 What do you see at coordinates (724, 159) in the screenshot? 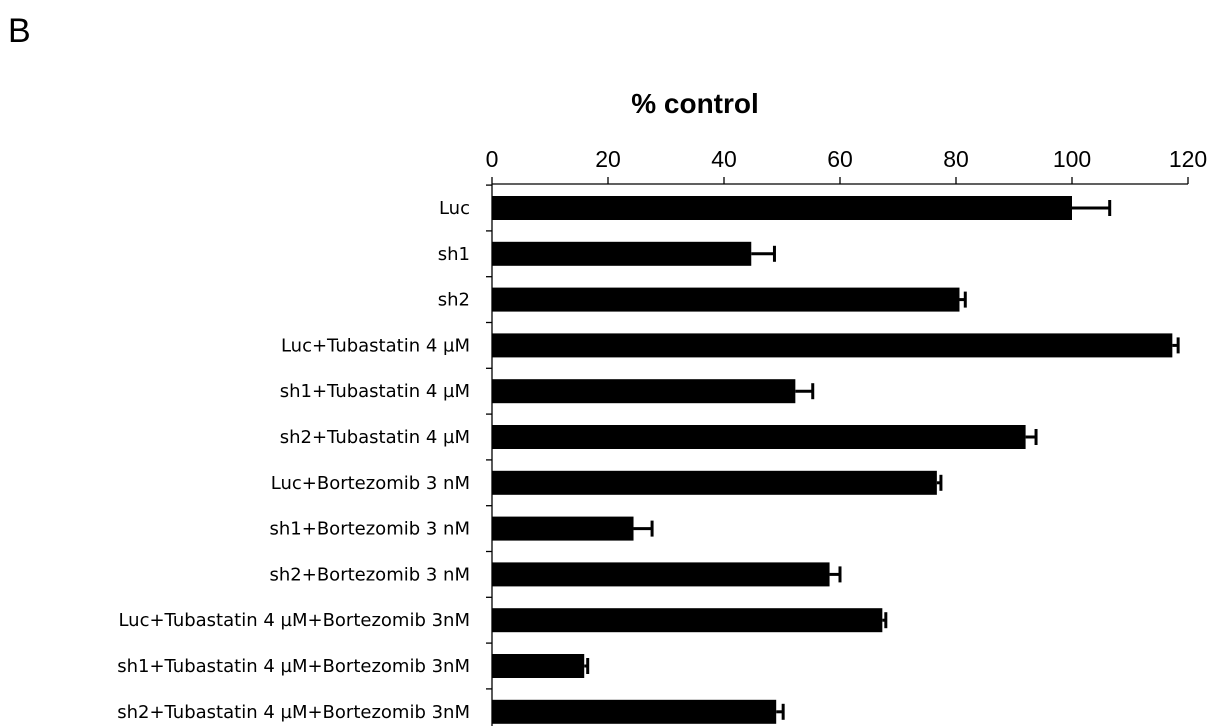
I see `x-tick-label: 40` at bounding box center [724, 159].